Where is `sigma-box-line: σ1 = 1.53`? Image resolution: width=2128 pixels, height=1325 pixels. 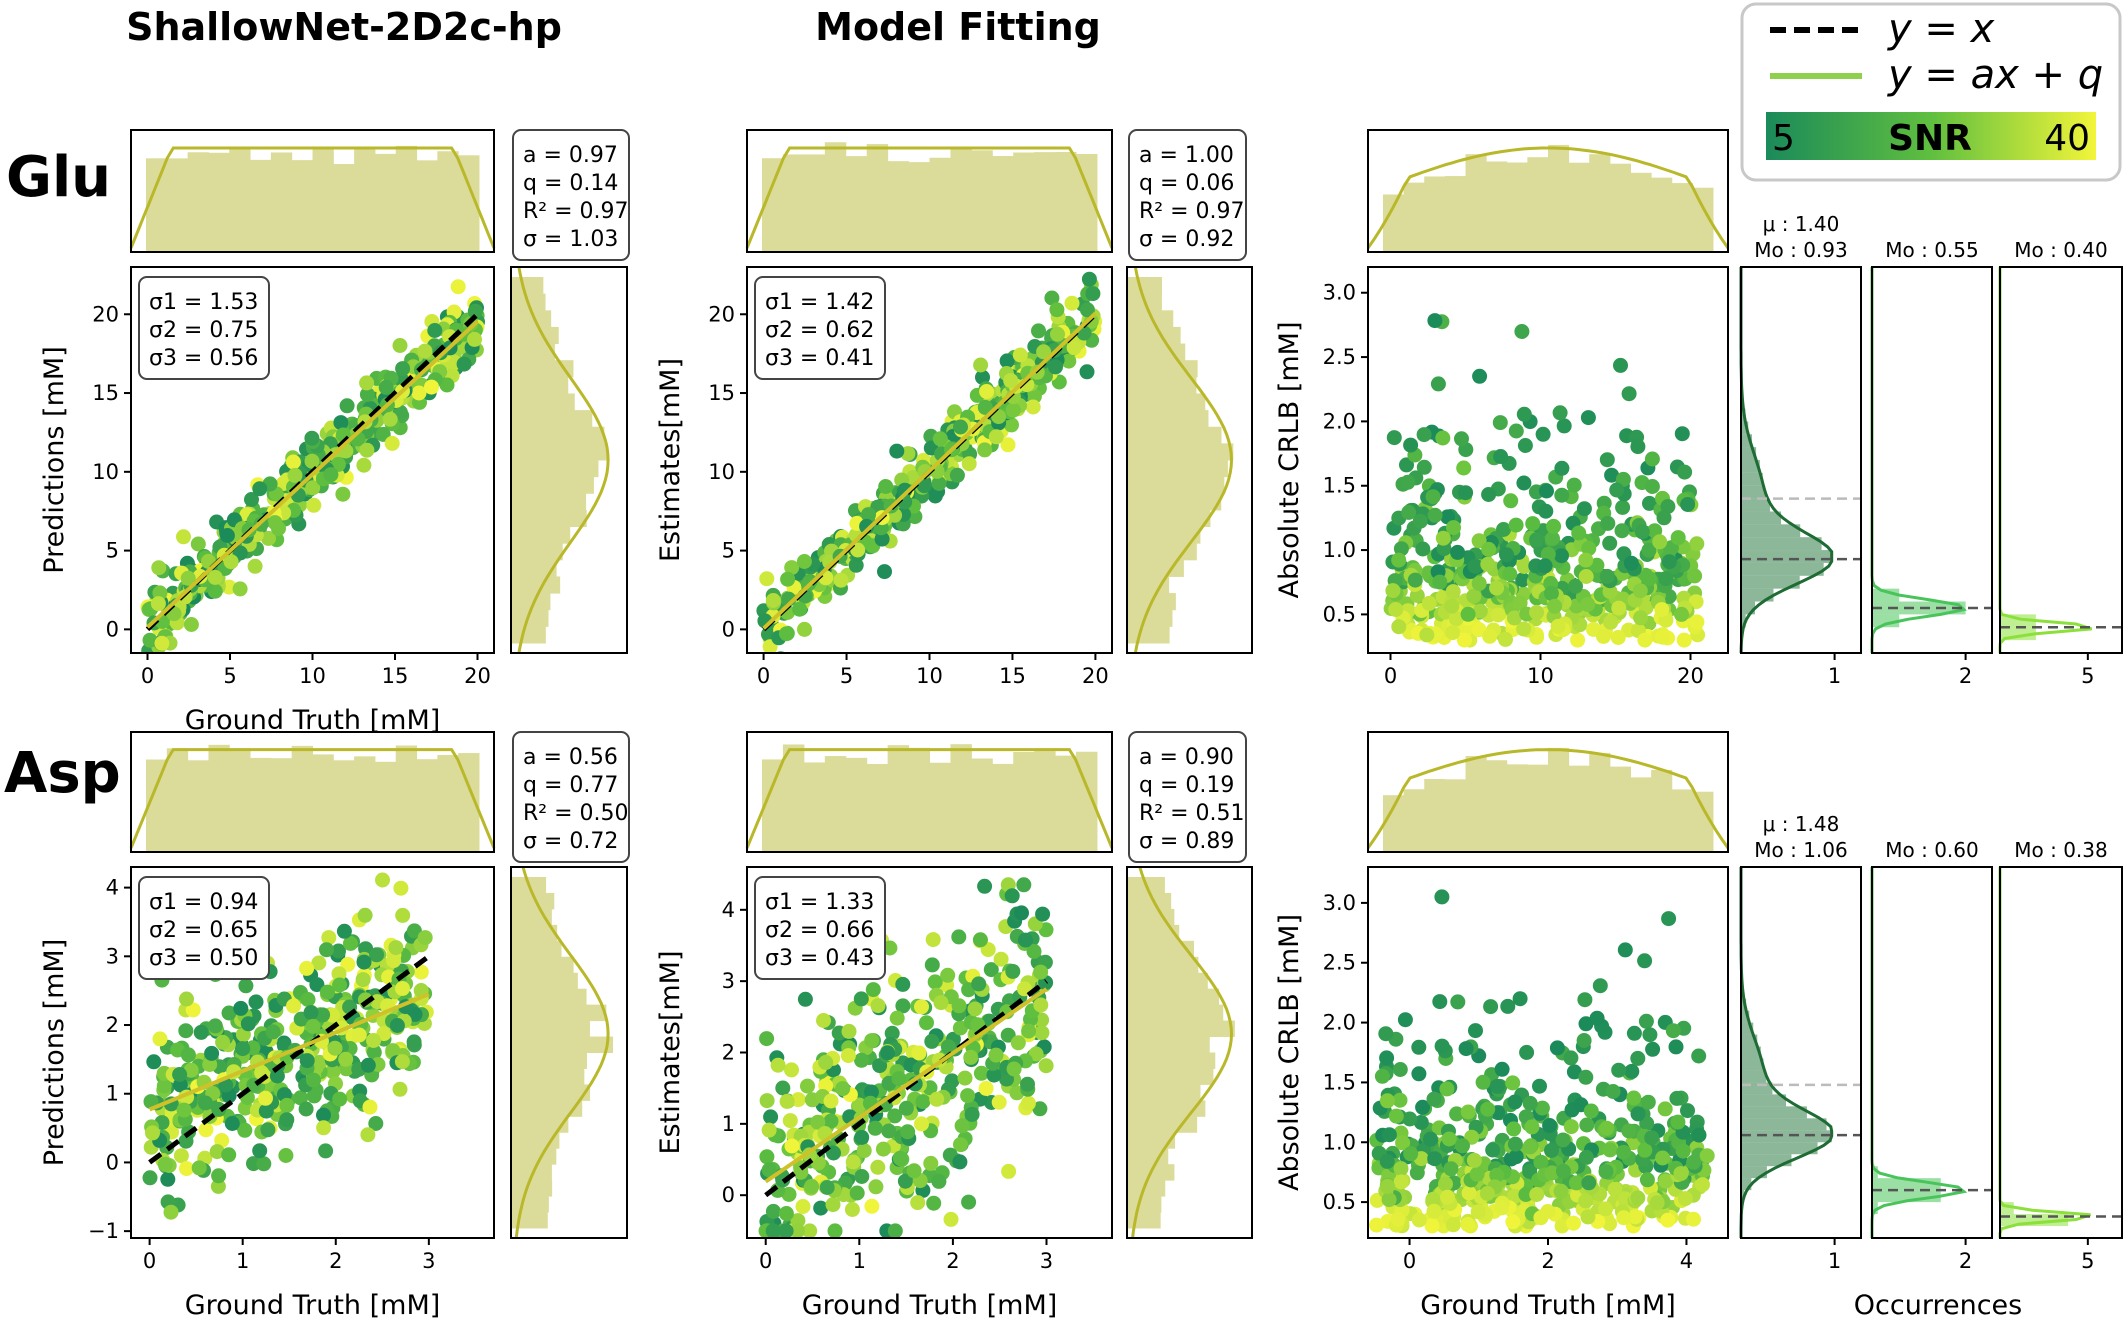
sigma-box-line: σ1 = 1.53 is located at coordinates (203, 302).